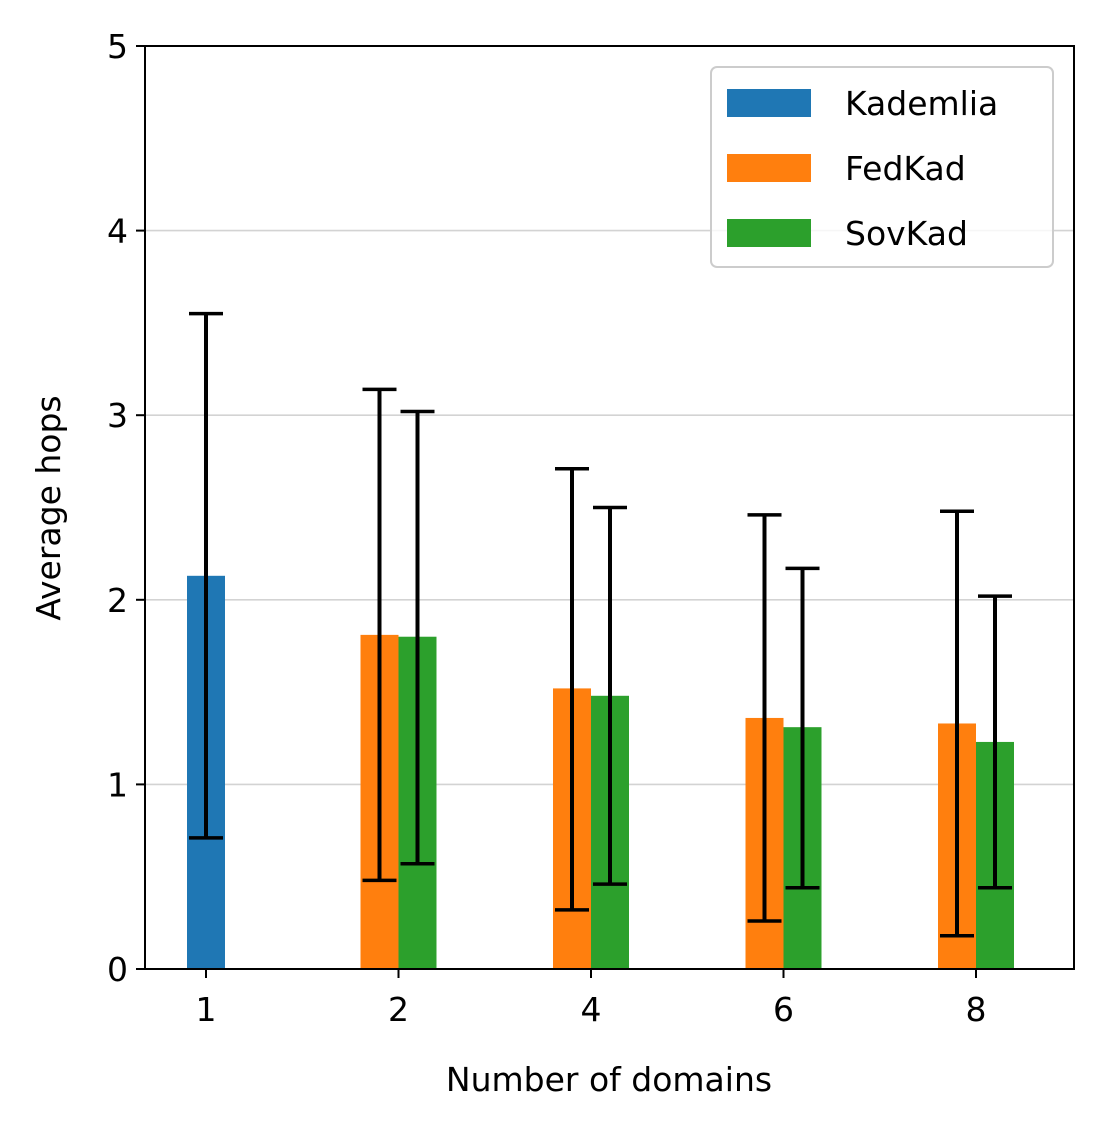  I want to click on legend-swatch-sovkad, so click(769, 233).